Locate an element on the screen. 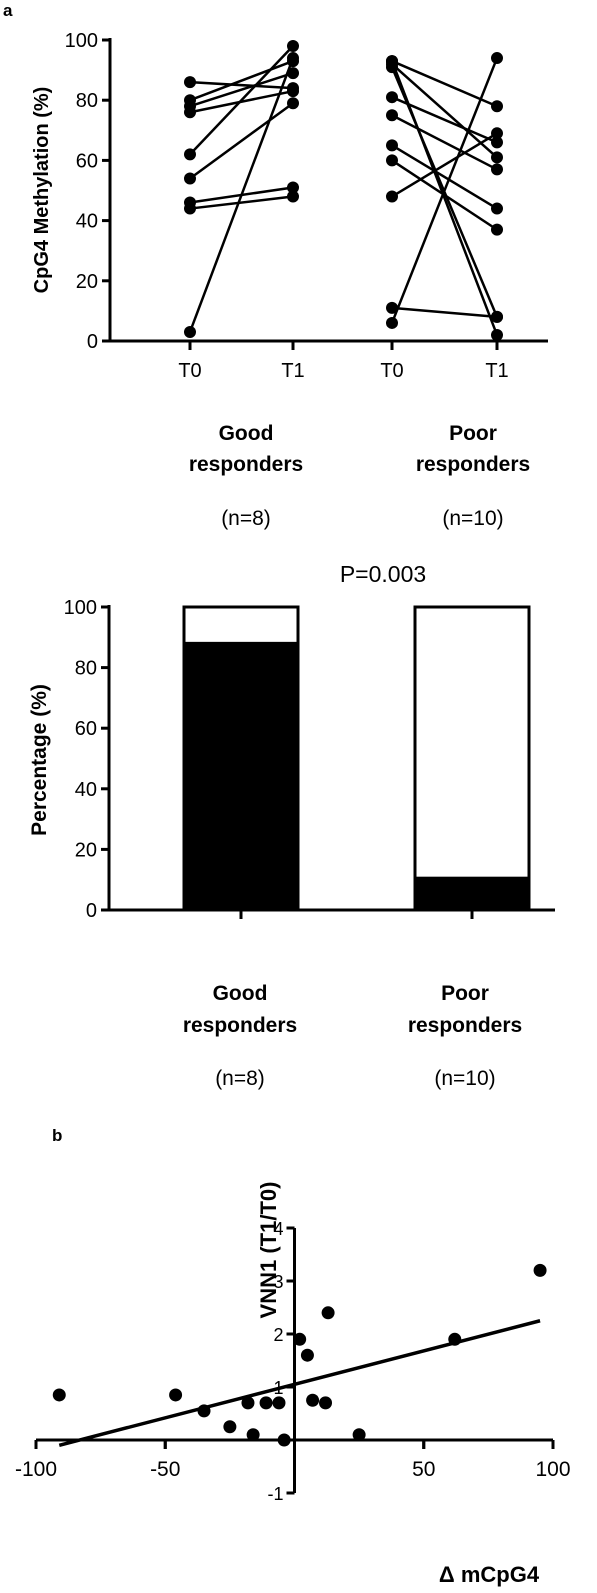  panel-b-label: b is located at coordinates (57, 1135).